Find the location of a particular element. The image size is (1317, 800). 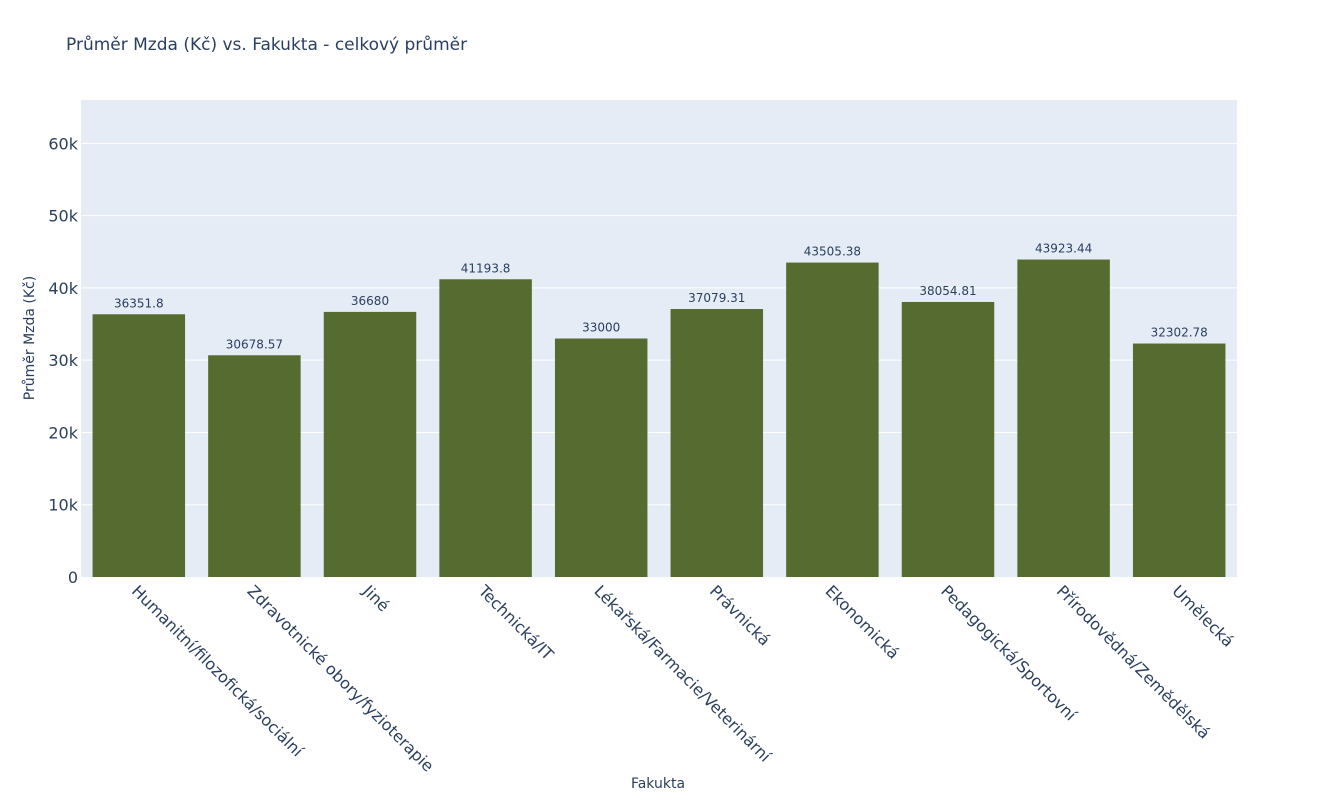

y-tick-label: 40k is located at coordinates (63, 288).